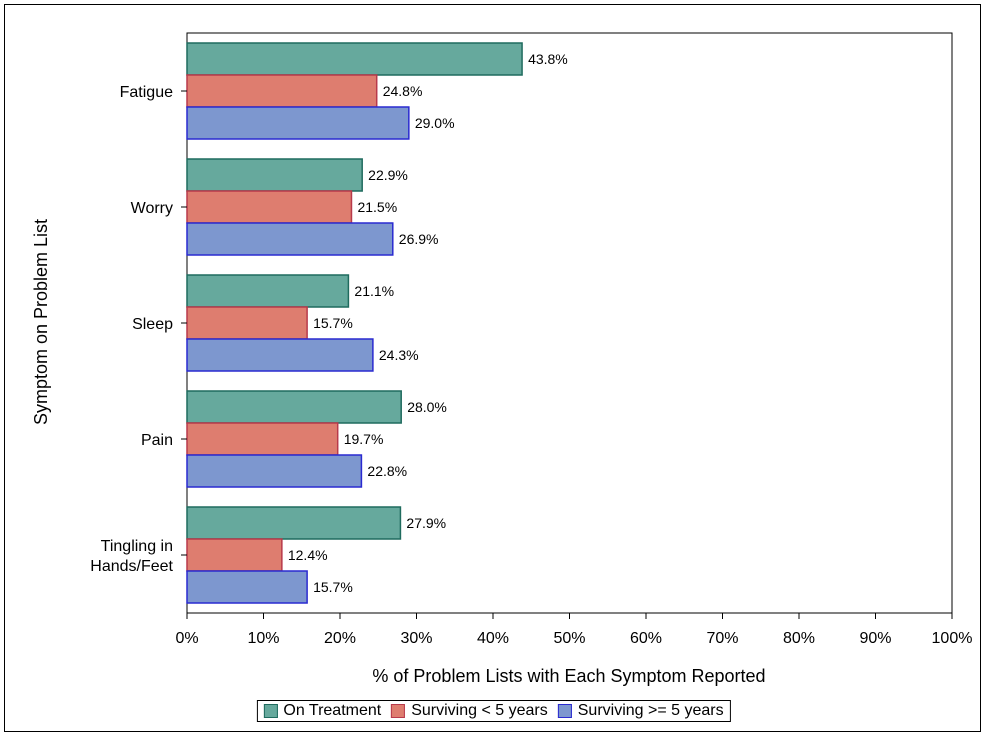 This screenshot has height=736, width=987. What do you see at coordinates (646, 638) in the screenshot?
I see `x-tick-label: 60%` at bounding box center [646, 638].